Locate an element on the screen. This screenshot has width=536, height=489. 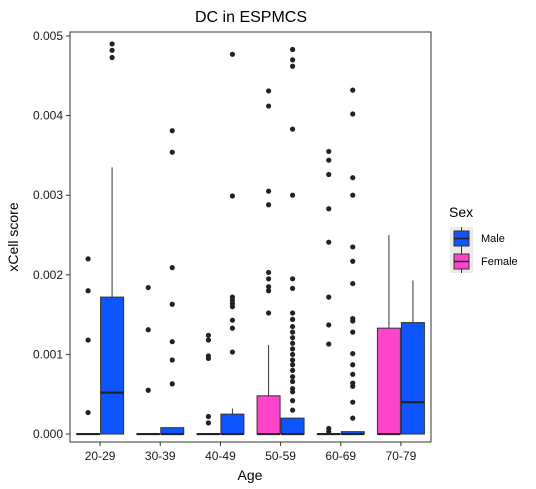
x-tick-label: 70-79 is located at coordinates (401, 456).